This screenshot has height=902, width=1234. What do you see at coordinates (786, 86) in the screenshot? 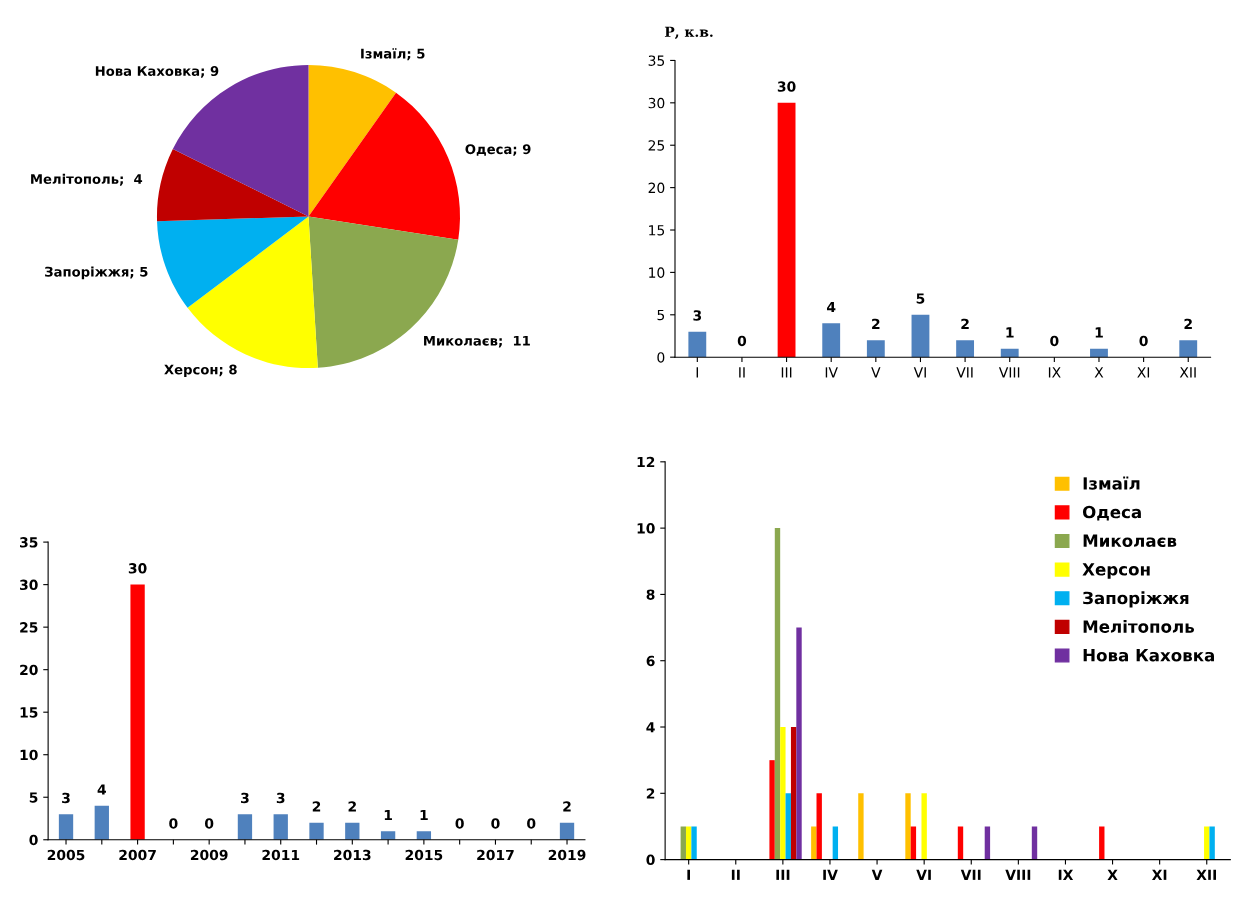
I see `data-label: 30` at bounding box center [786, 86].